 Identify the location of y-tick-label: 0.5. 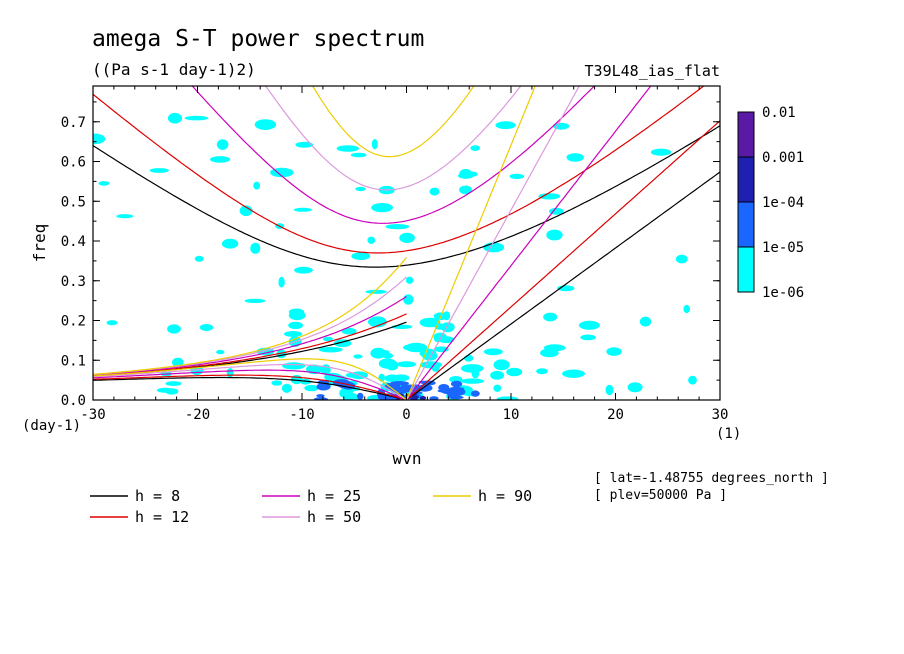
(73, 202).